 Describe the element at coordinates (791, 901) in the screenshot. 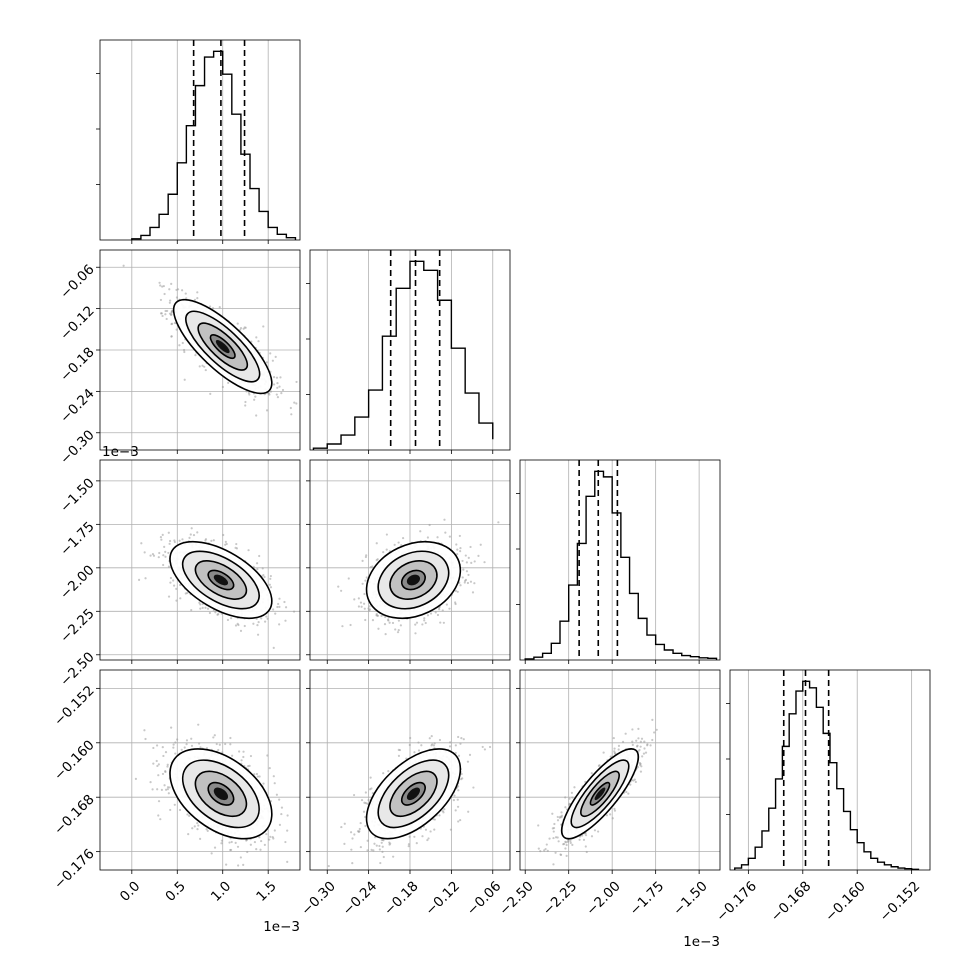

I see `x-tick-label: −0.168` at that location.